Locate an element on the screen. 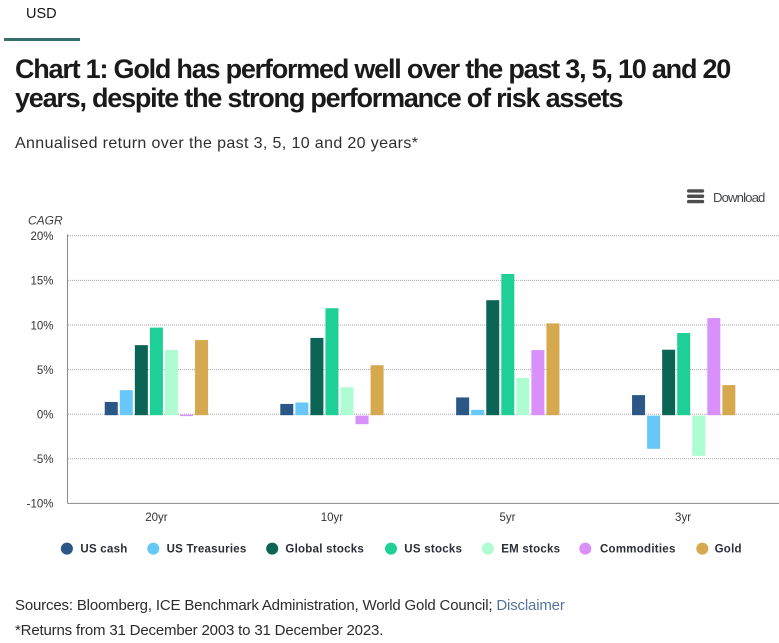  svg-text: CAGR is located at coordinates (45, 221).